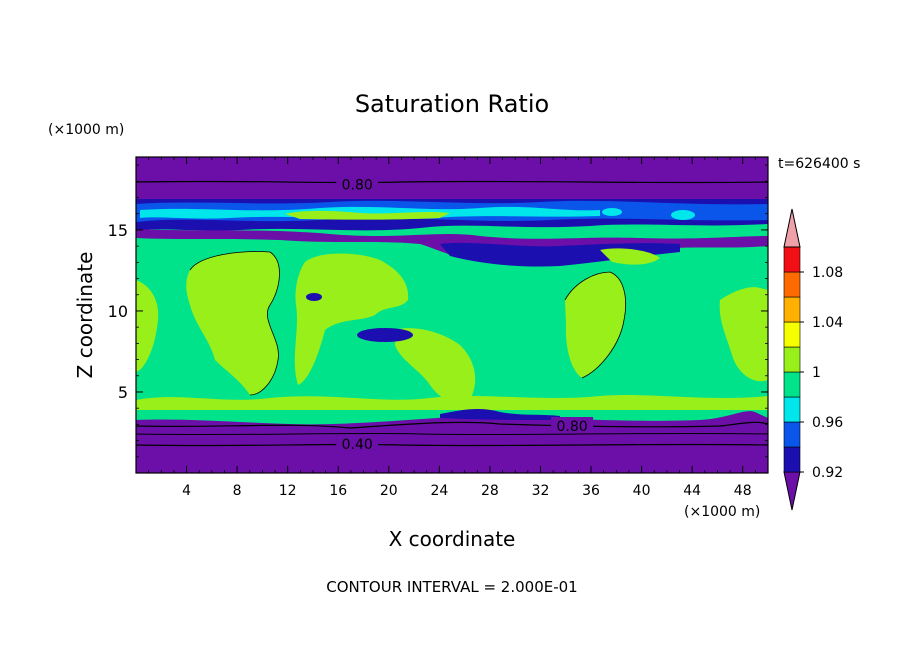 This screenshot has width=904, height=654. What do you see at coordinates (452, 539) in the screenshot?
I see `x-axis-label: X coordinate` at bounding box center [452, 539].